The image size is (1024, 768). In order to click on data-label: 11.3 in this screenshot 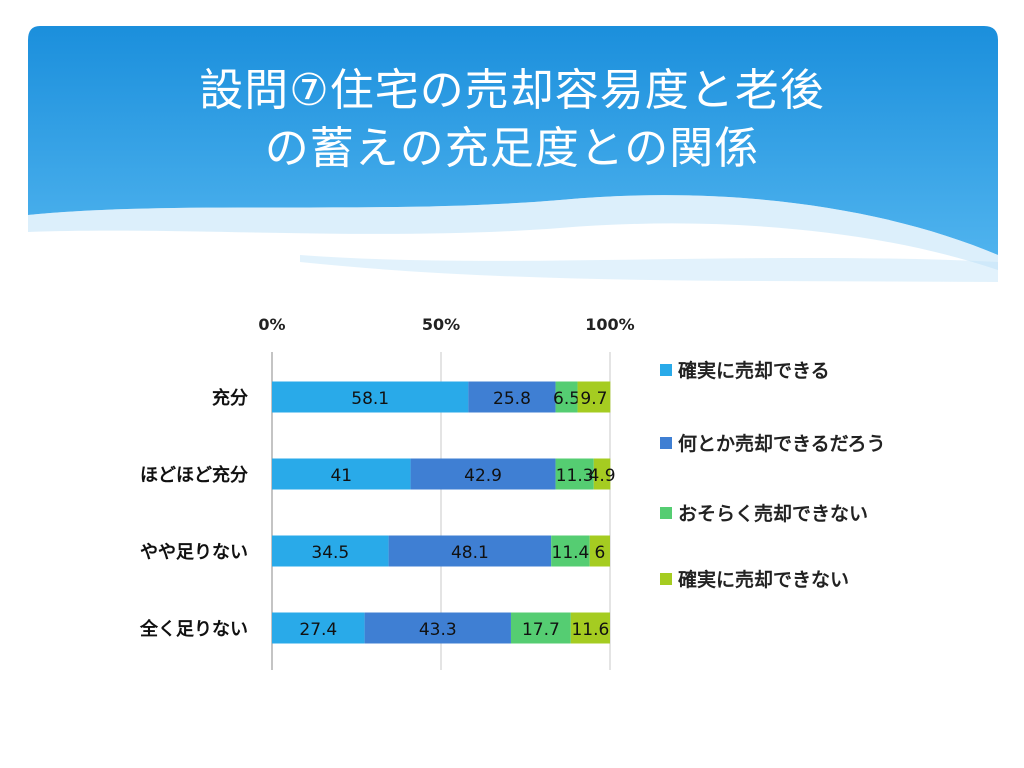, I will do `click(575, 476)`.